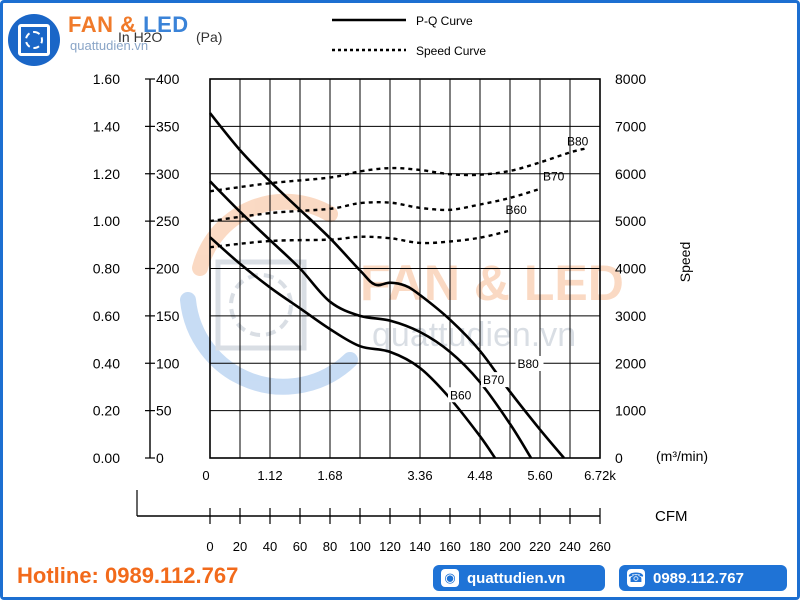 The width and height of the screenshot is (800, 600). Describe the element at coordinates (682, 456) in the screenshot. I see `x-axis-unit-m3min: (m³/min)` at that location.